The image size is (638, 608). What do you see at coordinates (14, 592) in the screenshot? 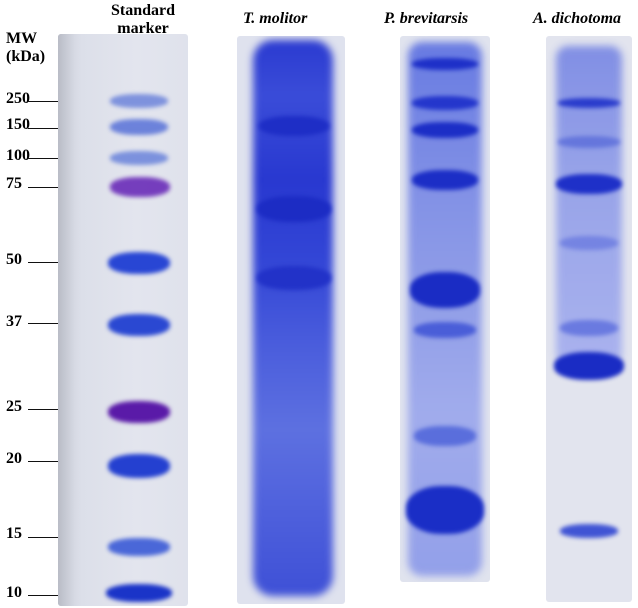
I see `mw-label-10: 10` at bounding box center [14, 592].